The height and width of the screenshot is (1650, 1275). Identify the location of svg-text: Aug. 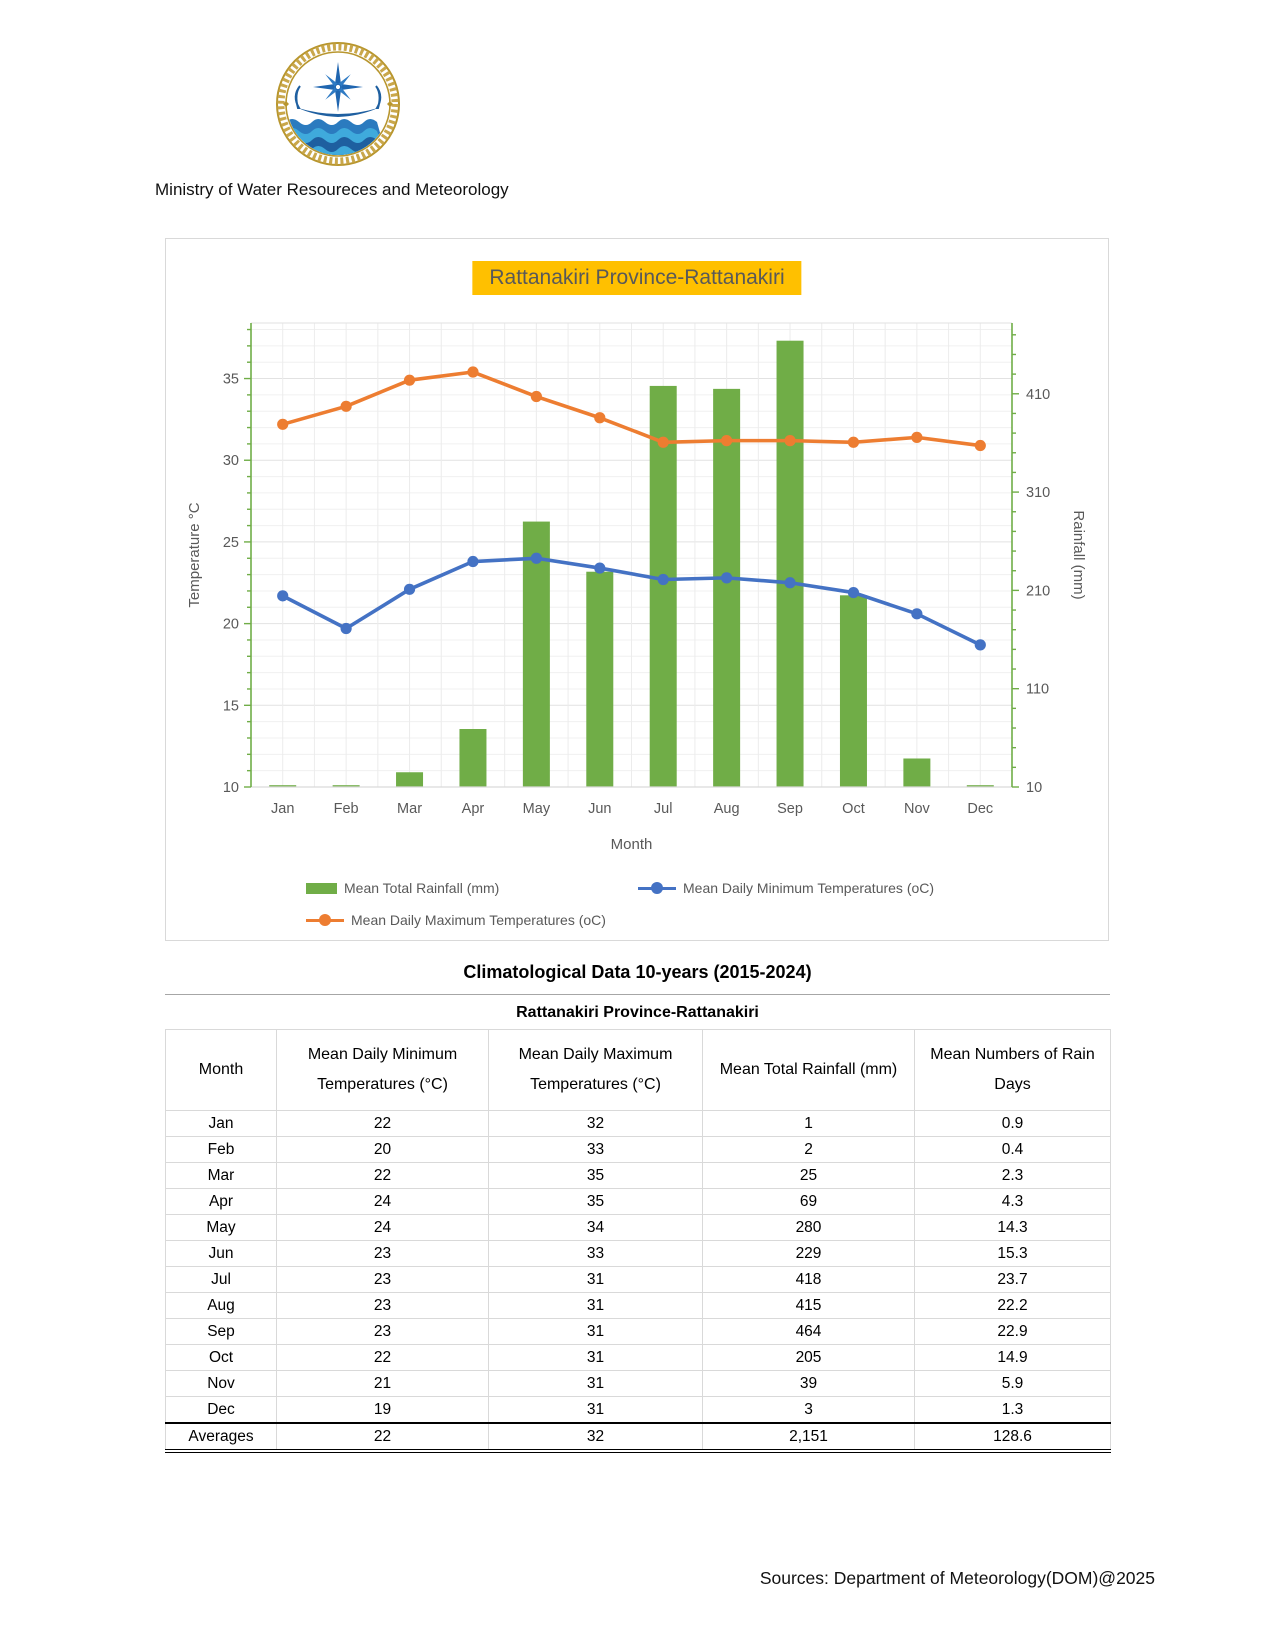
(727, 809).